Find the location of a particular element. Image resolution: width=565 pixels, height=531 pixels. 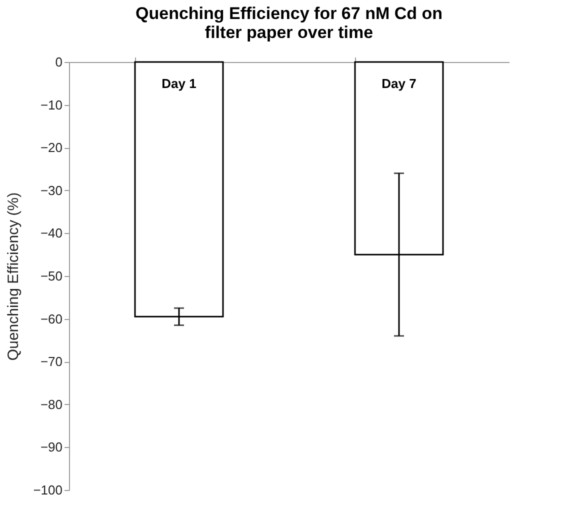

y-tick-label: −20 is located at coordinates (51, 148).